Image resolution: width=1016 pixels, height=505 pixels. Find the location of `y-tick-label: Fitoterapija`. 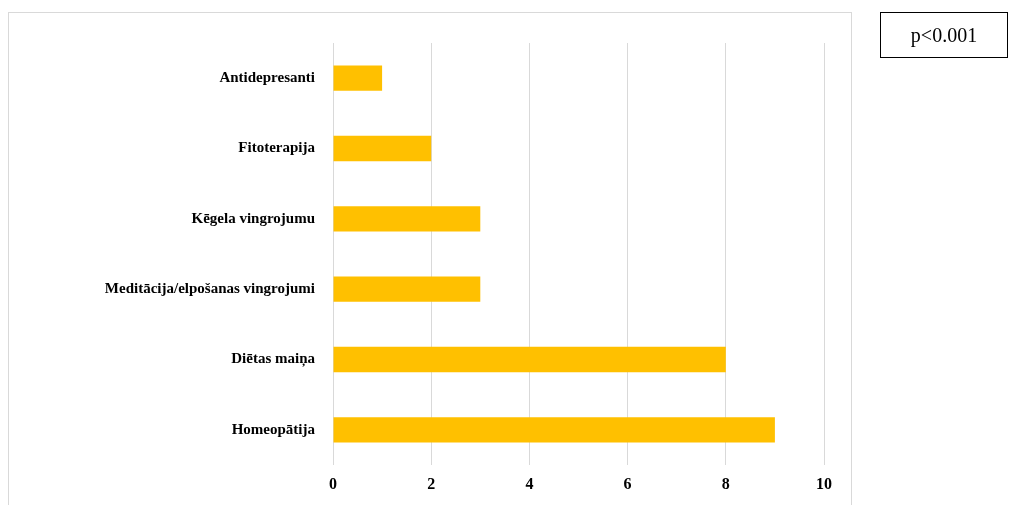

y-tick-label: Fitoterapija is located at coordinates (277, 147).